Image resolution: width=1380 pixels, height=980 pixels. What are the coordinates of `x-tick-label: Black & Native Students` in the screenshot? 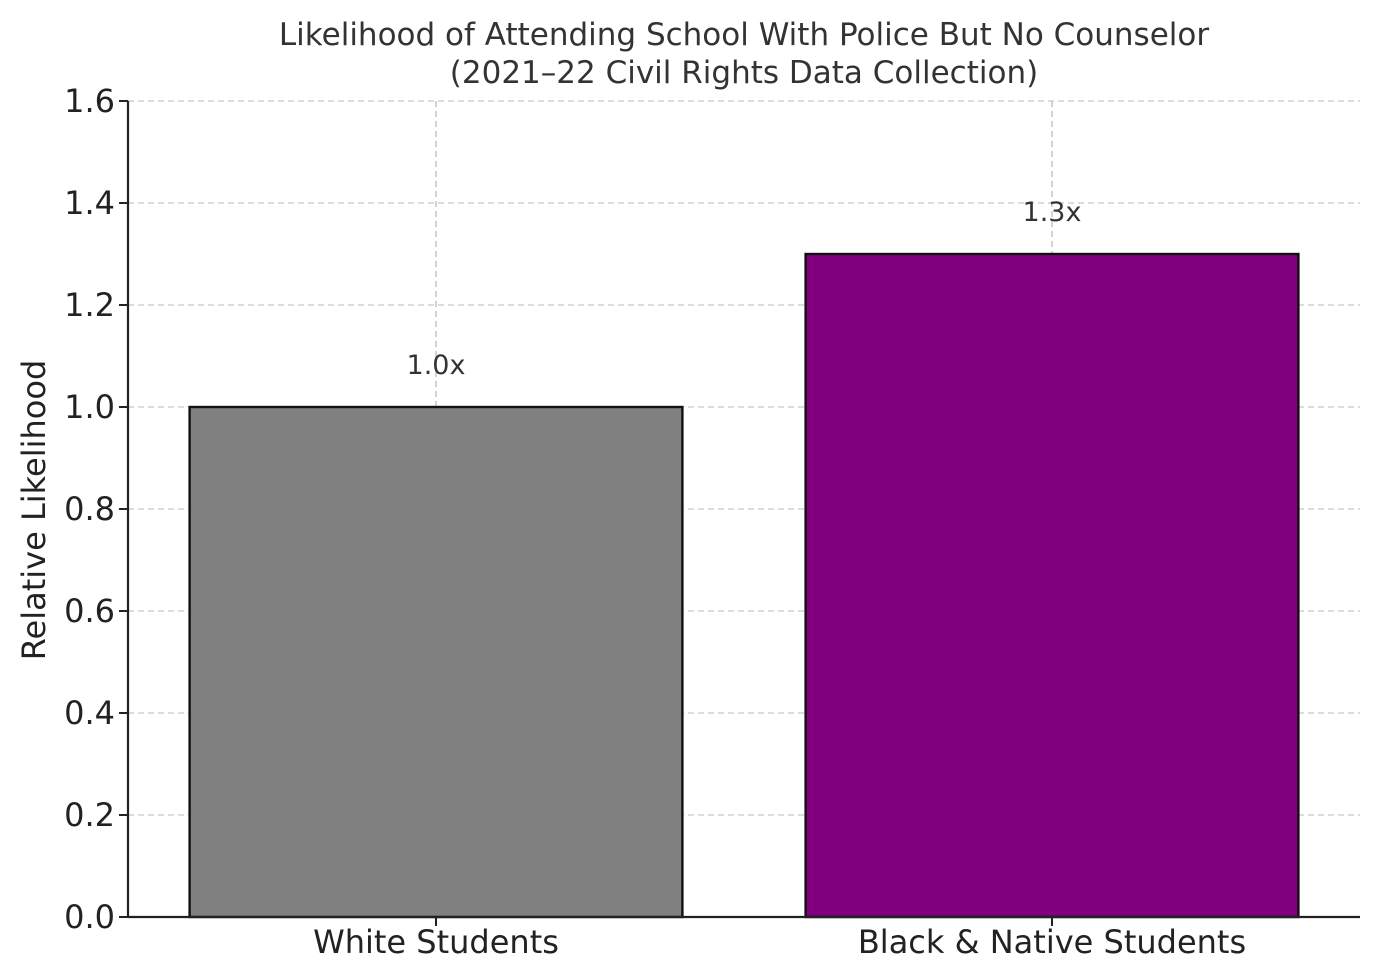 It's located at (1052, 942).